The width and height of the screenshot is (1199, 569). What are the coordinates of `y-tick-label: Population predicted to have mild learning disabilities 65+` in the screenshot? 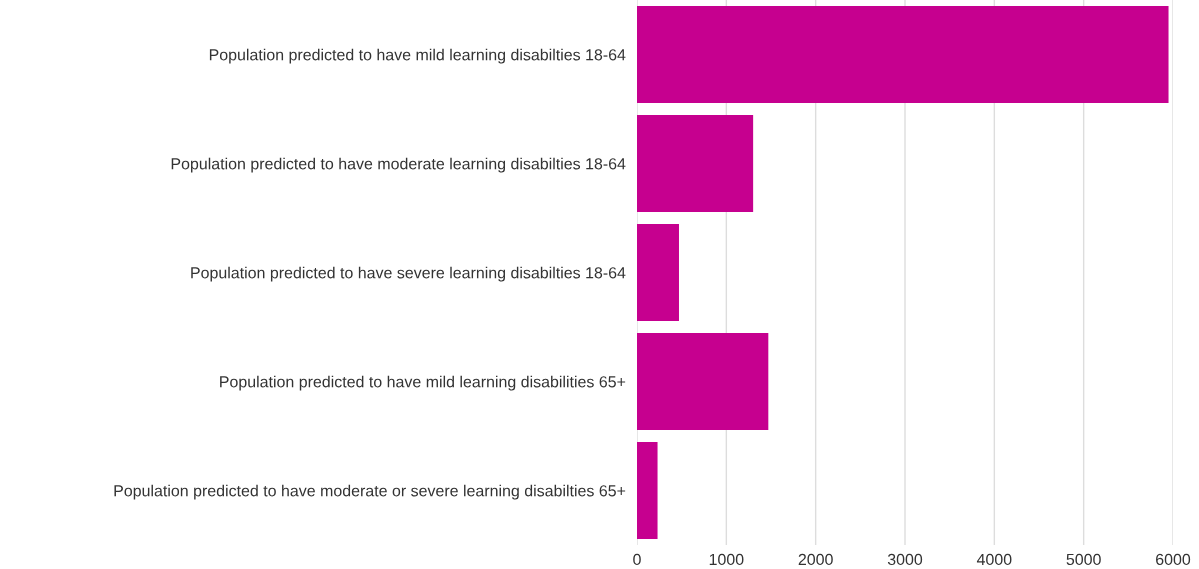 It's located at (423, 383).